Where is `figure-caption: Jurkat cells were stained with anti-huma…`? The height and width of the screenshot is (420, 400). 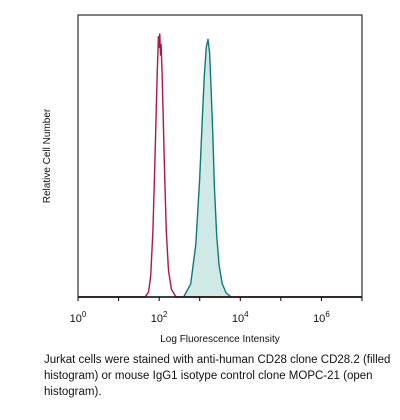 figure-caption: Jurkat cells were stained with anti-huma… is located at coordinates (217, 376).